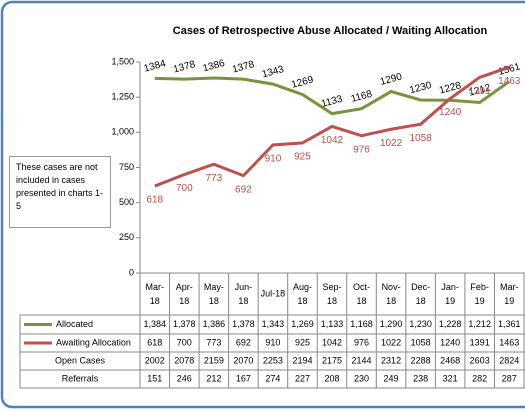  I want to click on table-cell: 208, so click(331, 378).